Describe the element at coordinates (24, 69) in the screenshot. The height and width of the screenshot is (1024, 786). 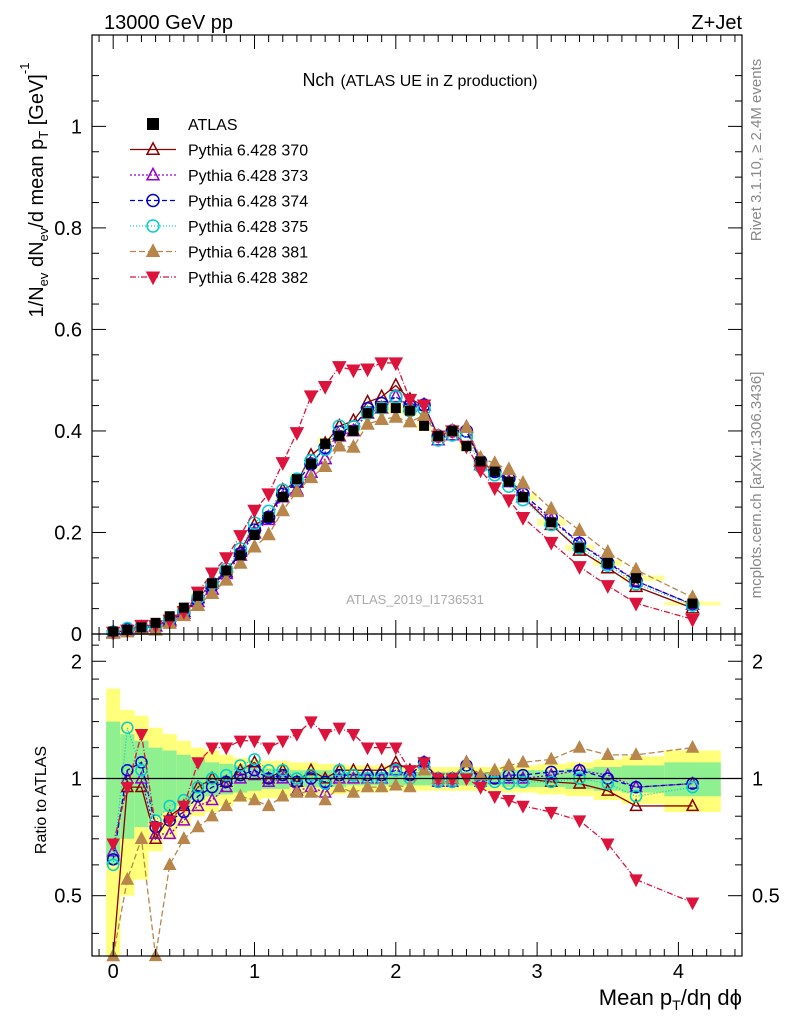
I see `y-axis-label-part: -1` at that location.